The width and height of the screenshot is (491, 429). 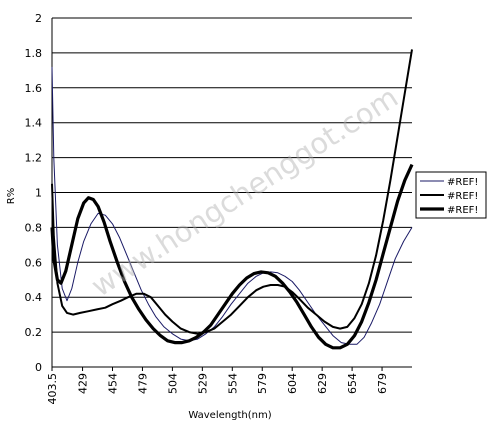 I want to click on legend: #REF! #REF! #REF!, so click(x=451, y=195).